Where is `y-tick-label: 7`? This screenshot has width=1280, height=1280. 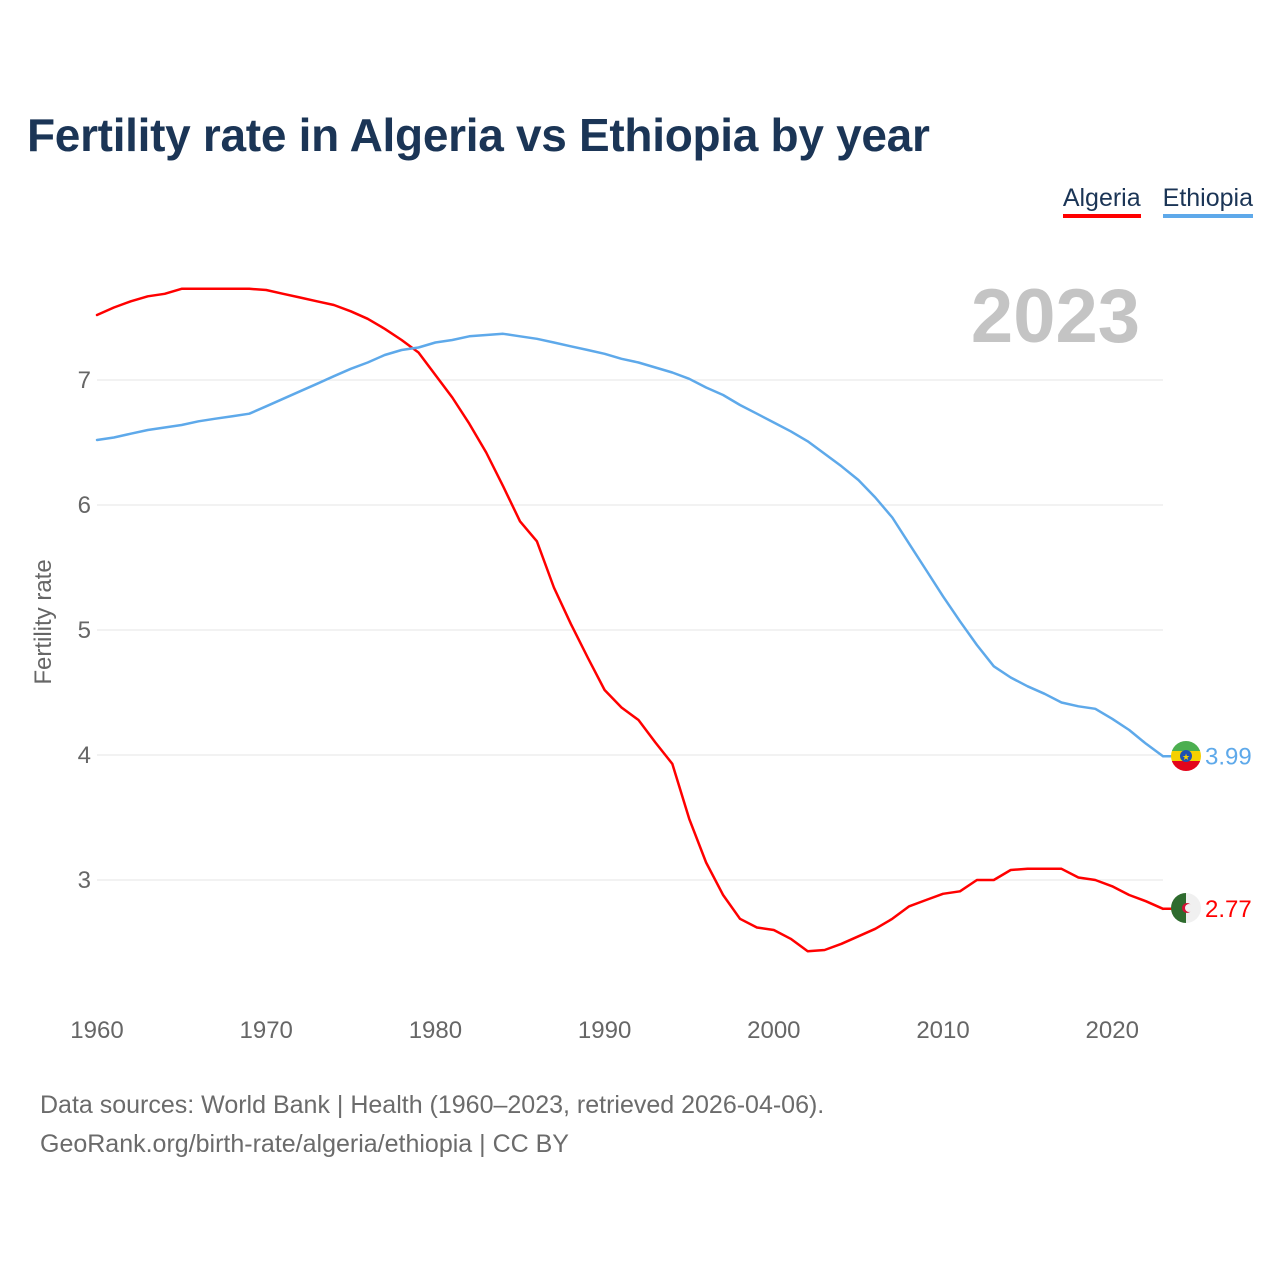
y-tick-label: 7 is located at coordinates (84, 380).